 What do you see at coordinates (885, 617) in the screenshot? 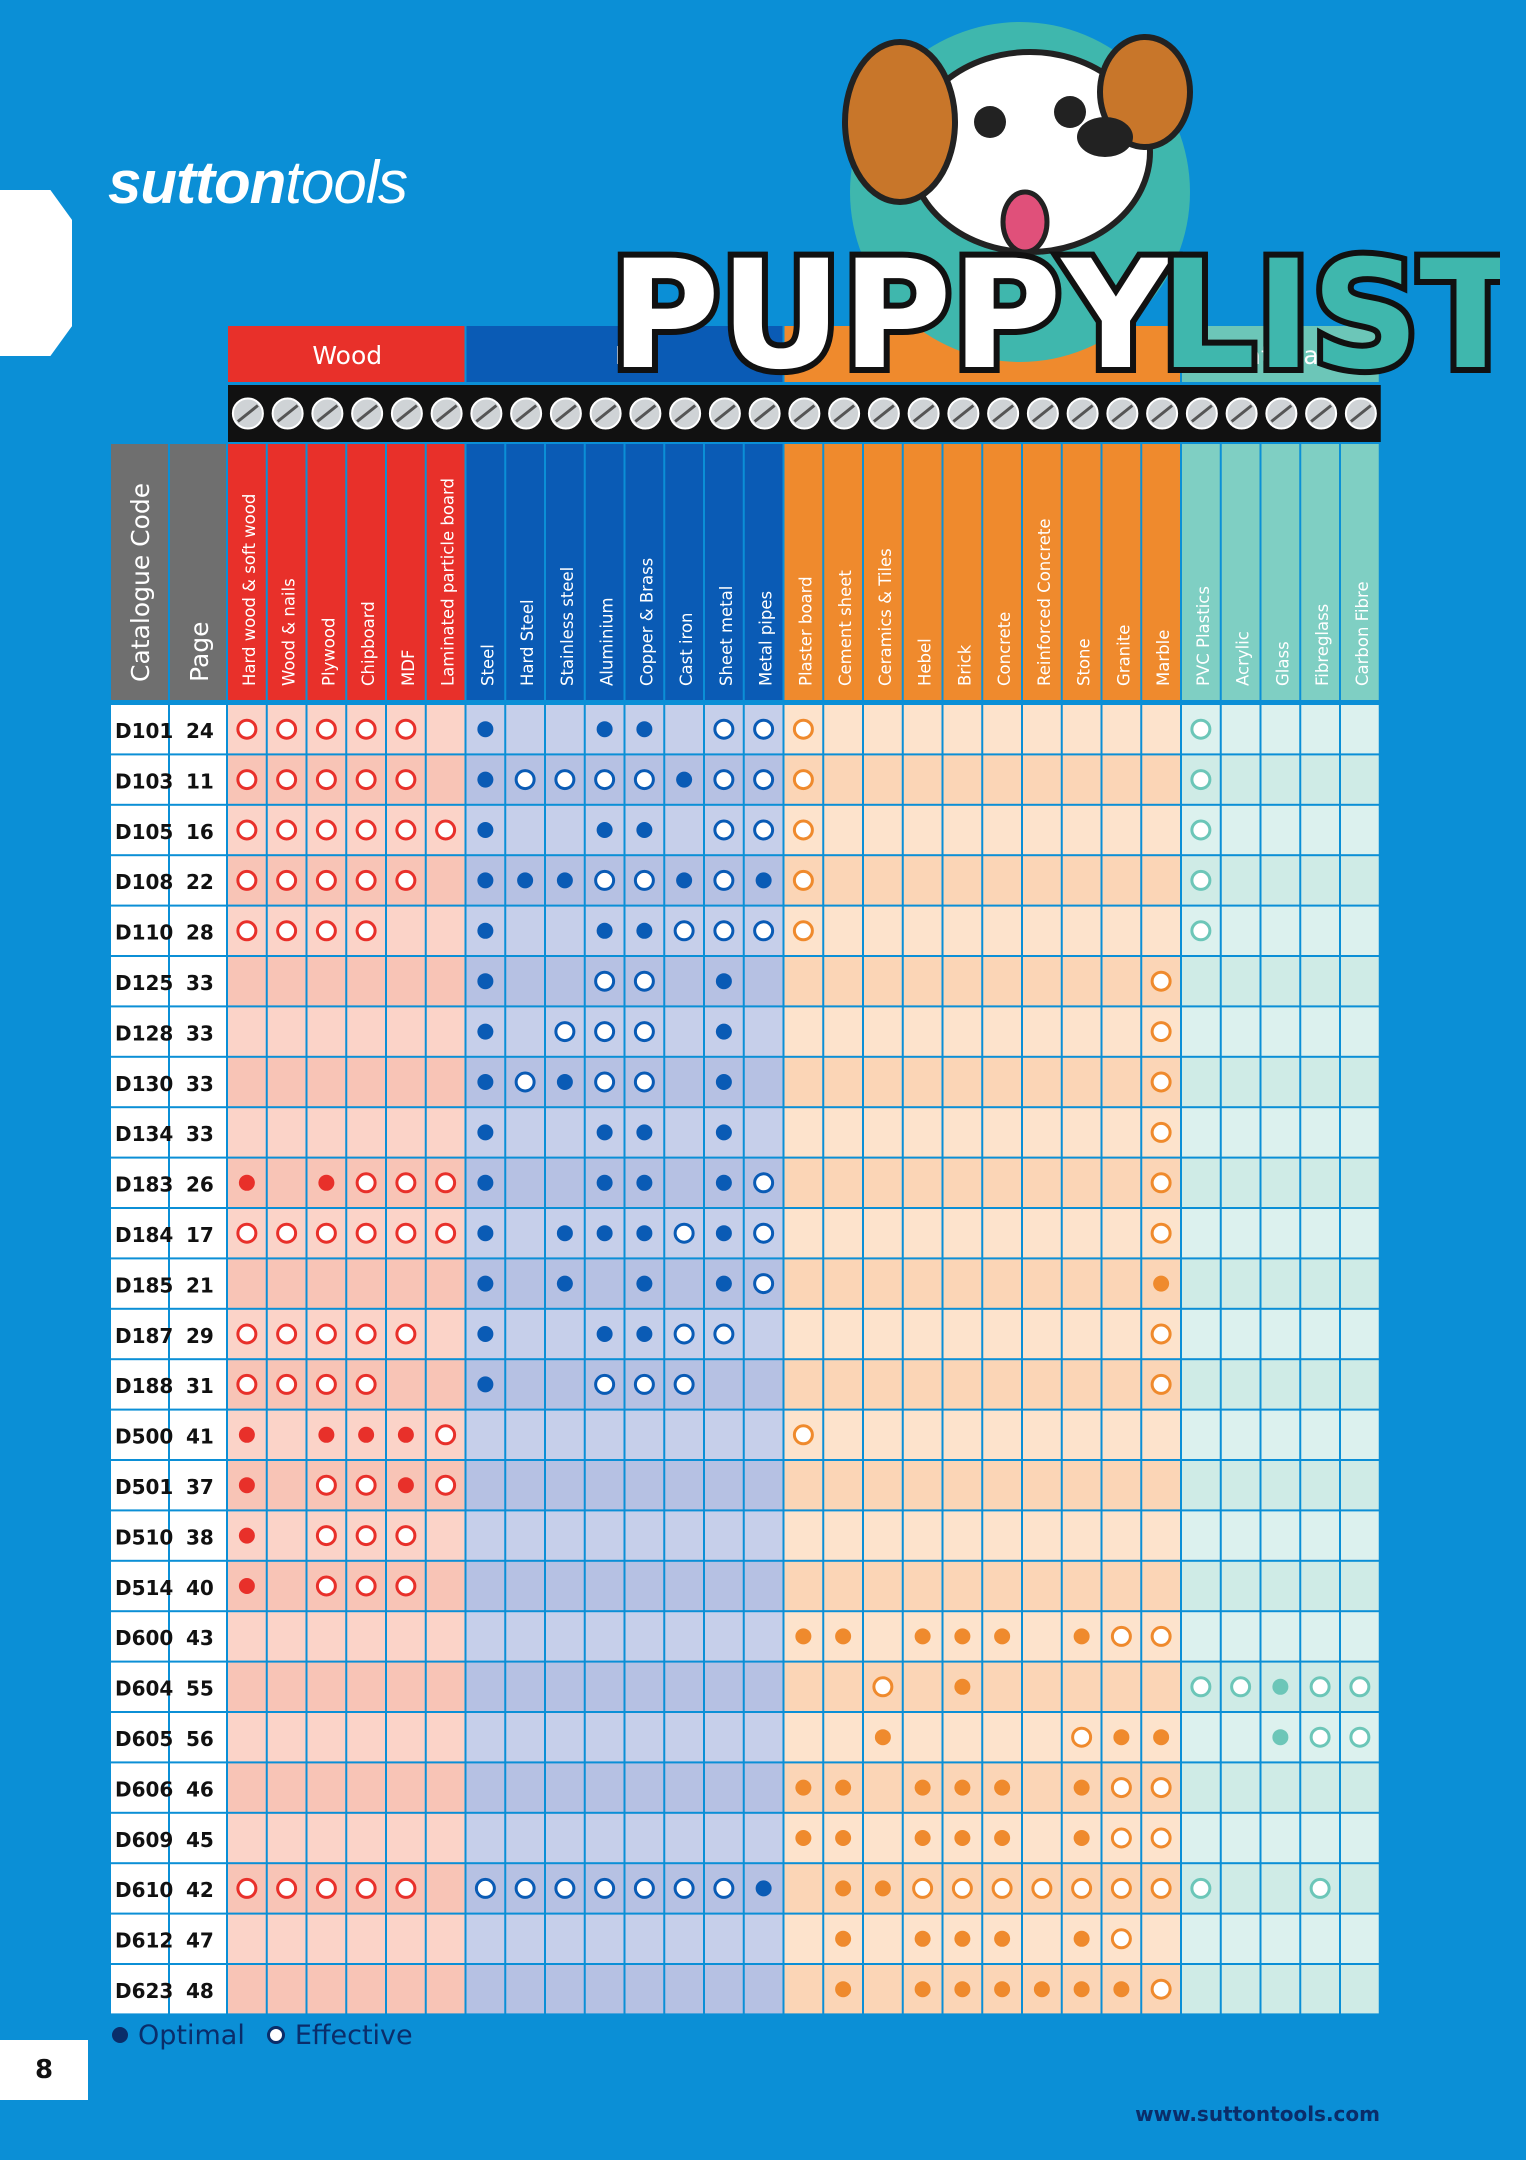
I see `column-header-label: Ceramics & Tiles` at bounding box center [885, 617].